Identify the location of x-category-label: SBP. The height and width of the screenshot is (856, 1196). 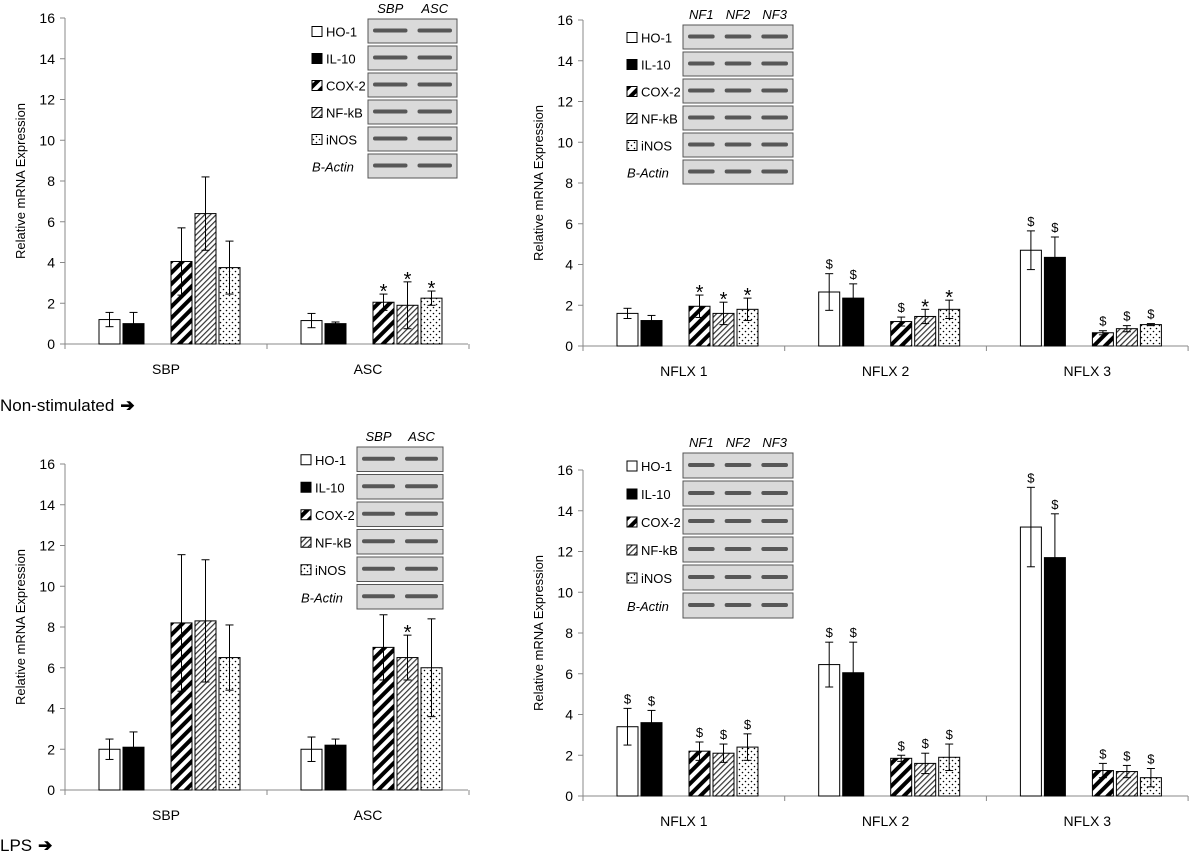
(166, 815).